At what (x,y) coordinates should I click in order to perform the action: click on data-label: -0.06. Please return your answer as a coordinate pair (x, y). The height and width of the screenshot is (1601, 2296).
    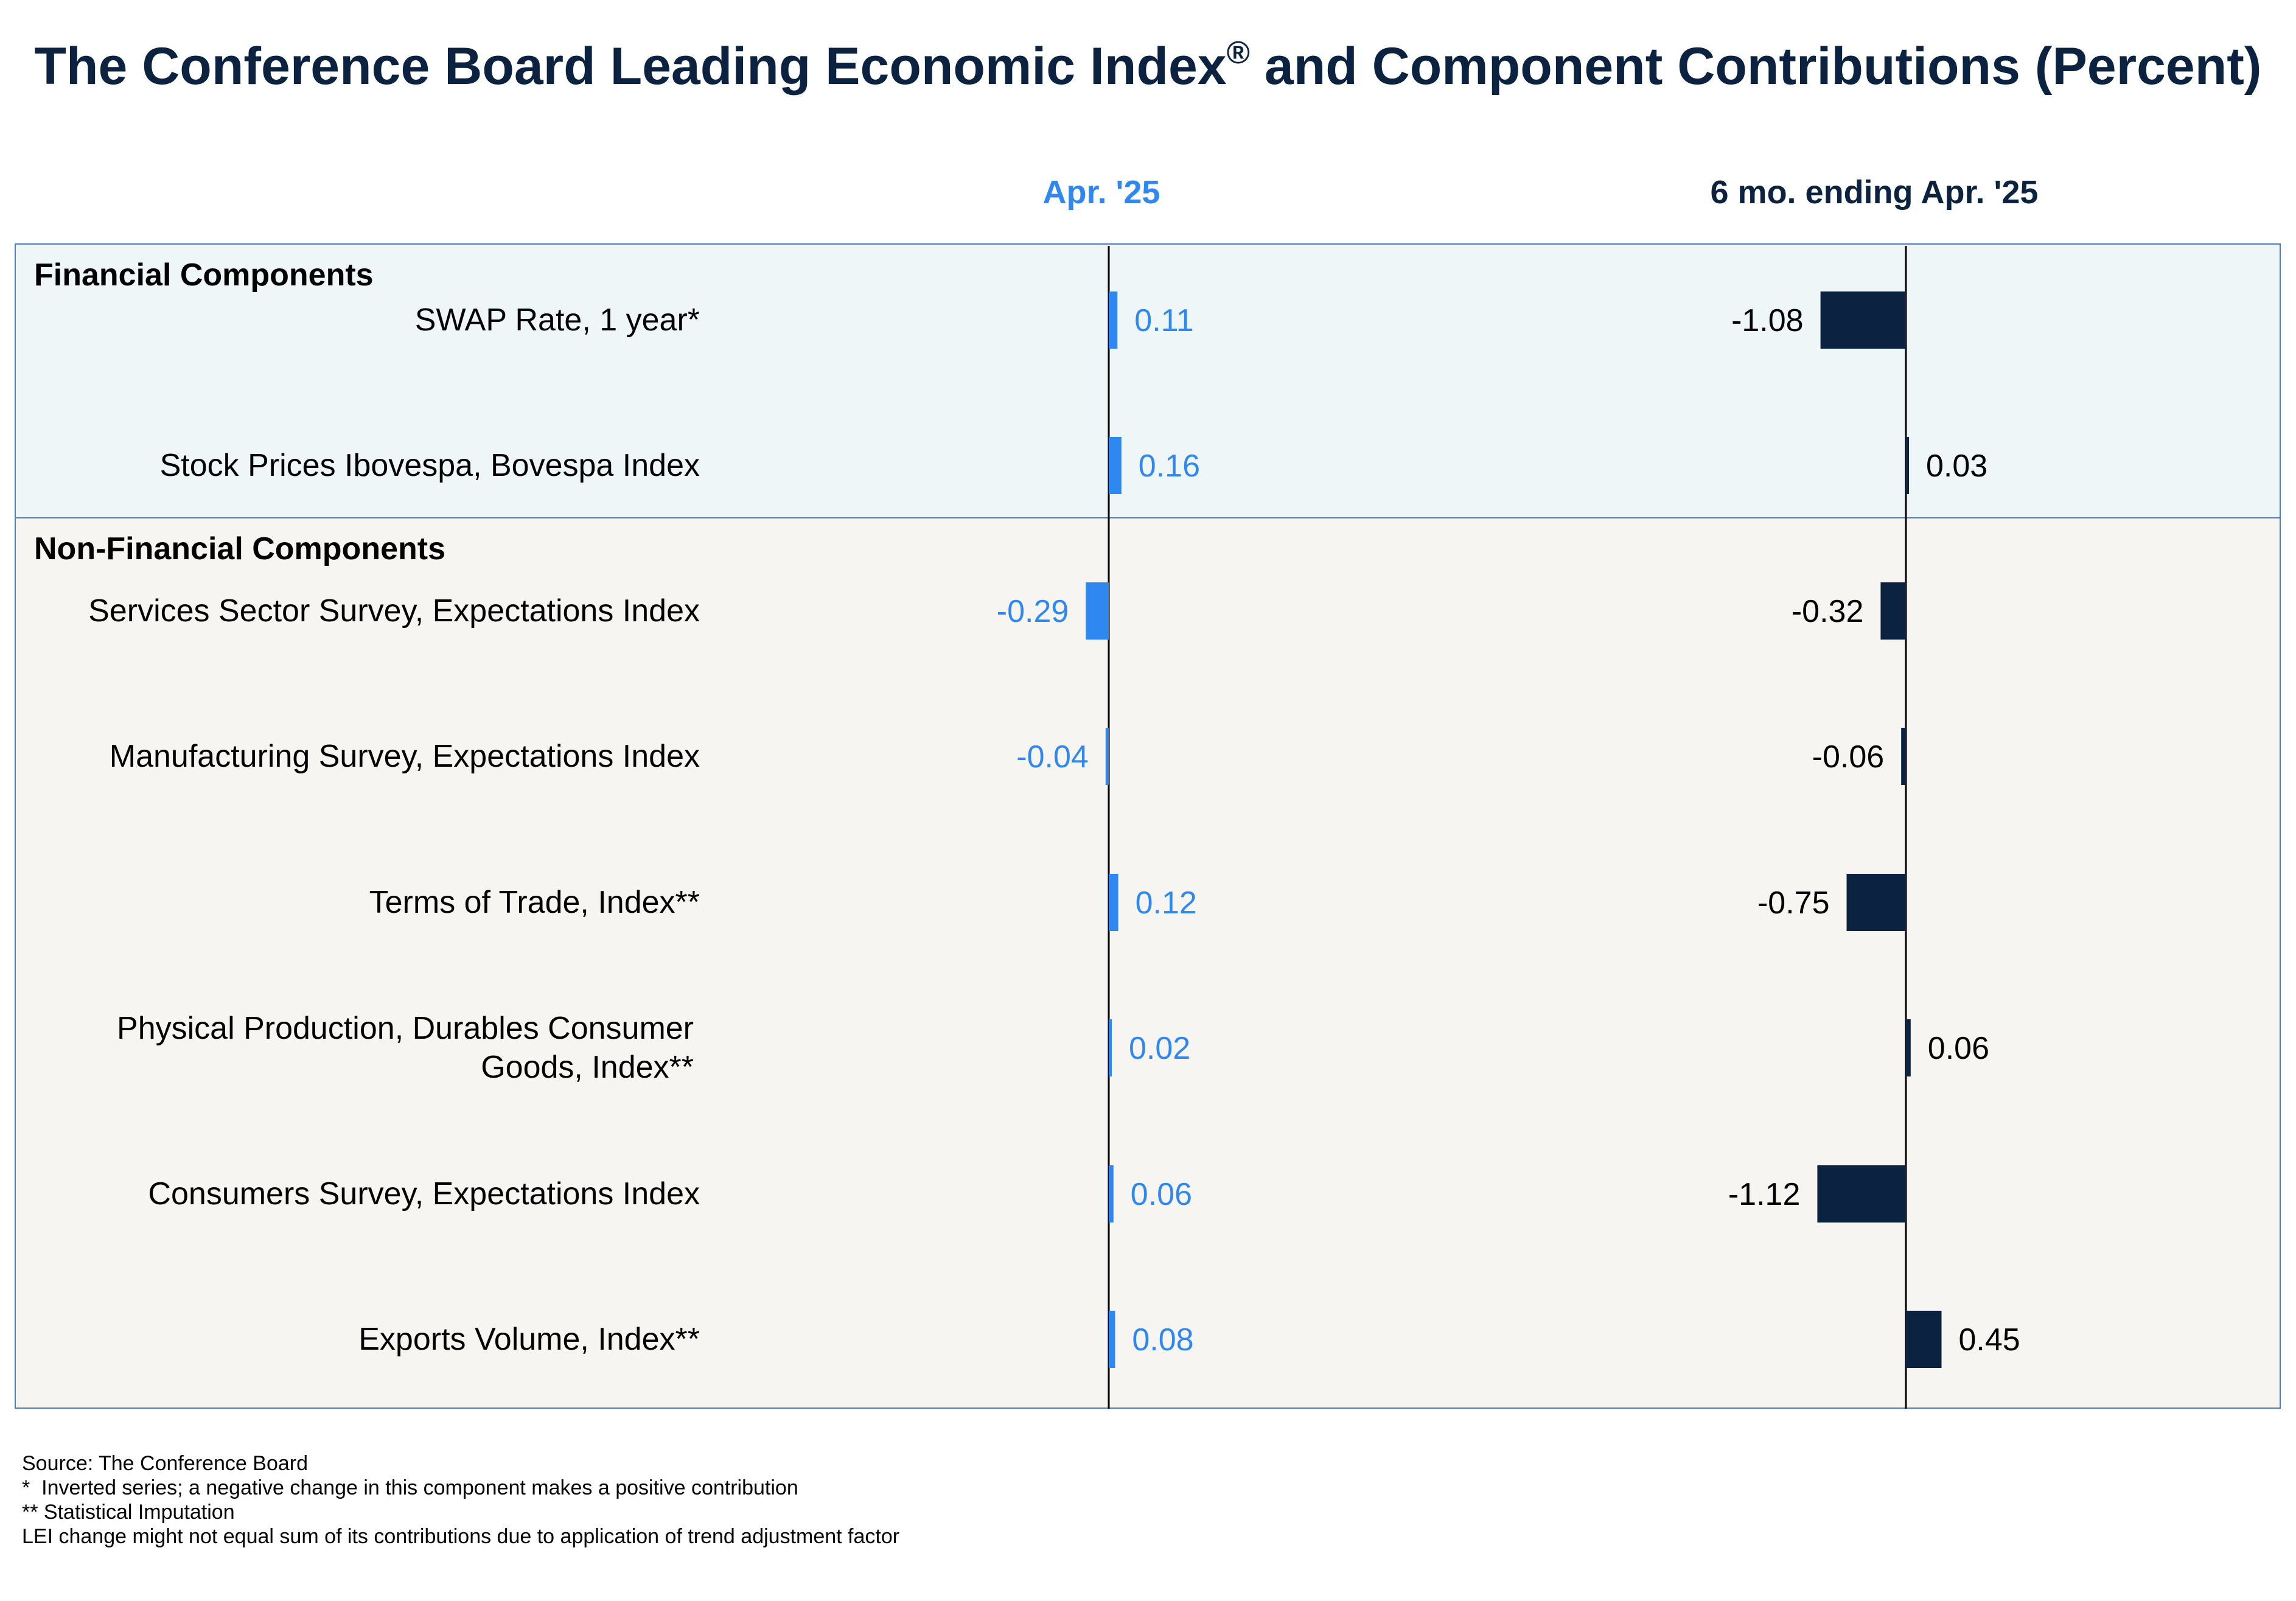
    Looking at the image, I should click on (1848, 757).